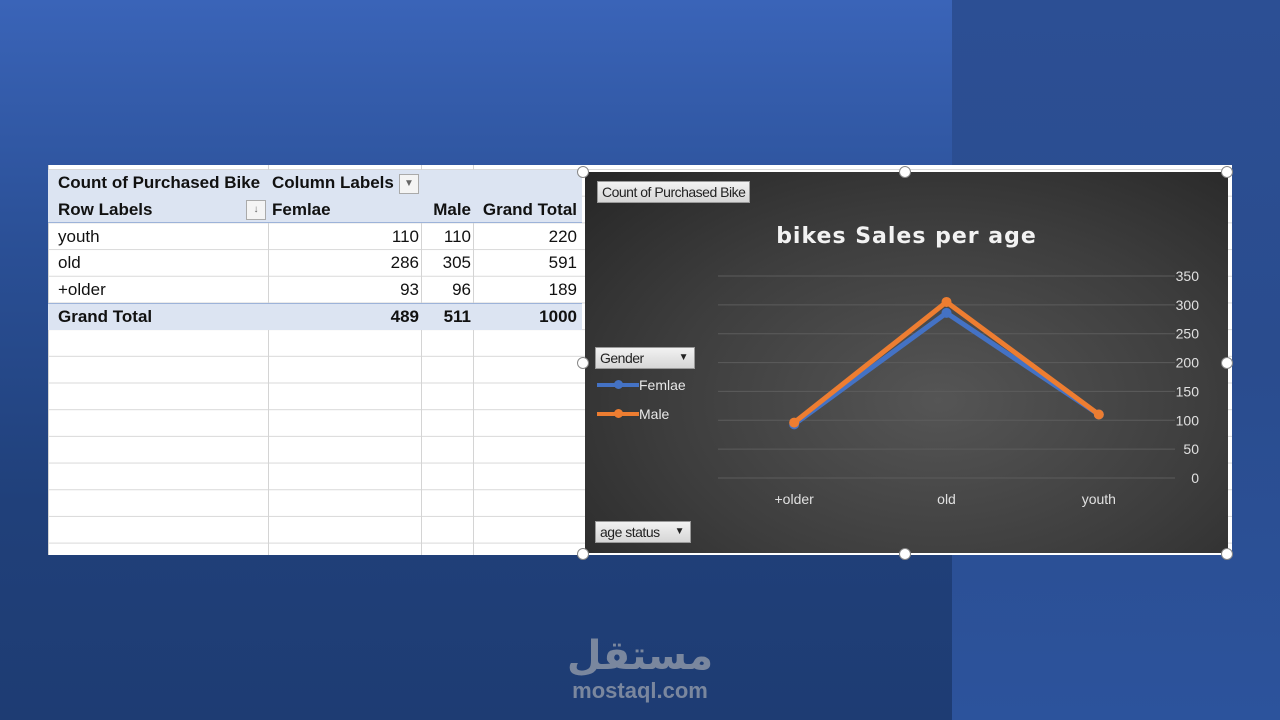 The width and height of the screenshot is (1280, 720). I want to click on y-tick-label: 250, so click(1188, 334).